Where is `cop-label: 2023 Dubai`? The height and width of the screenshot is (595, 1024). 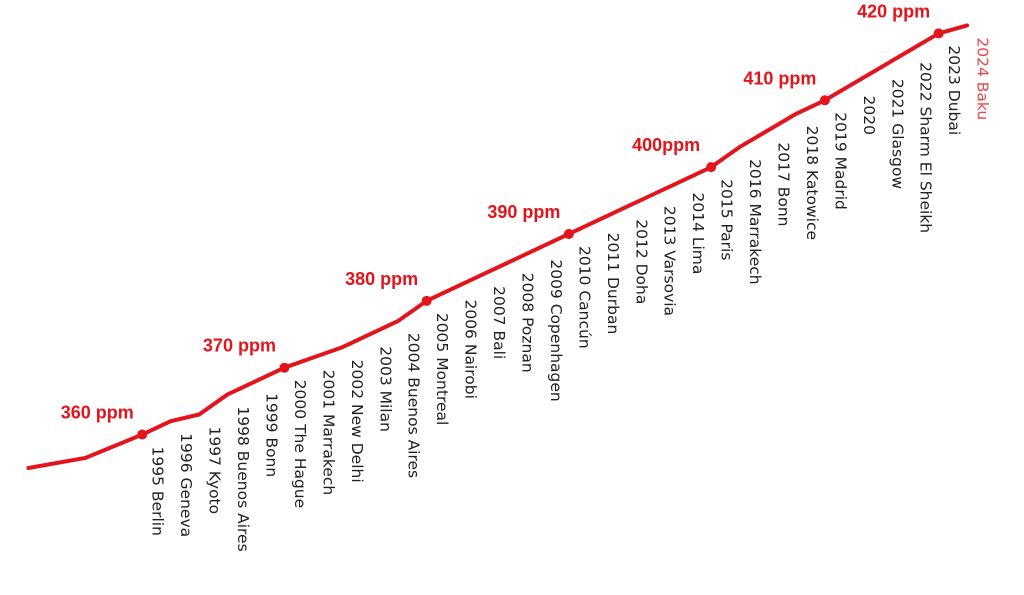 cop-label: 2023 Dubai is located at coordinates (954, 90).